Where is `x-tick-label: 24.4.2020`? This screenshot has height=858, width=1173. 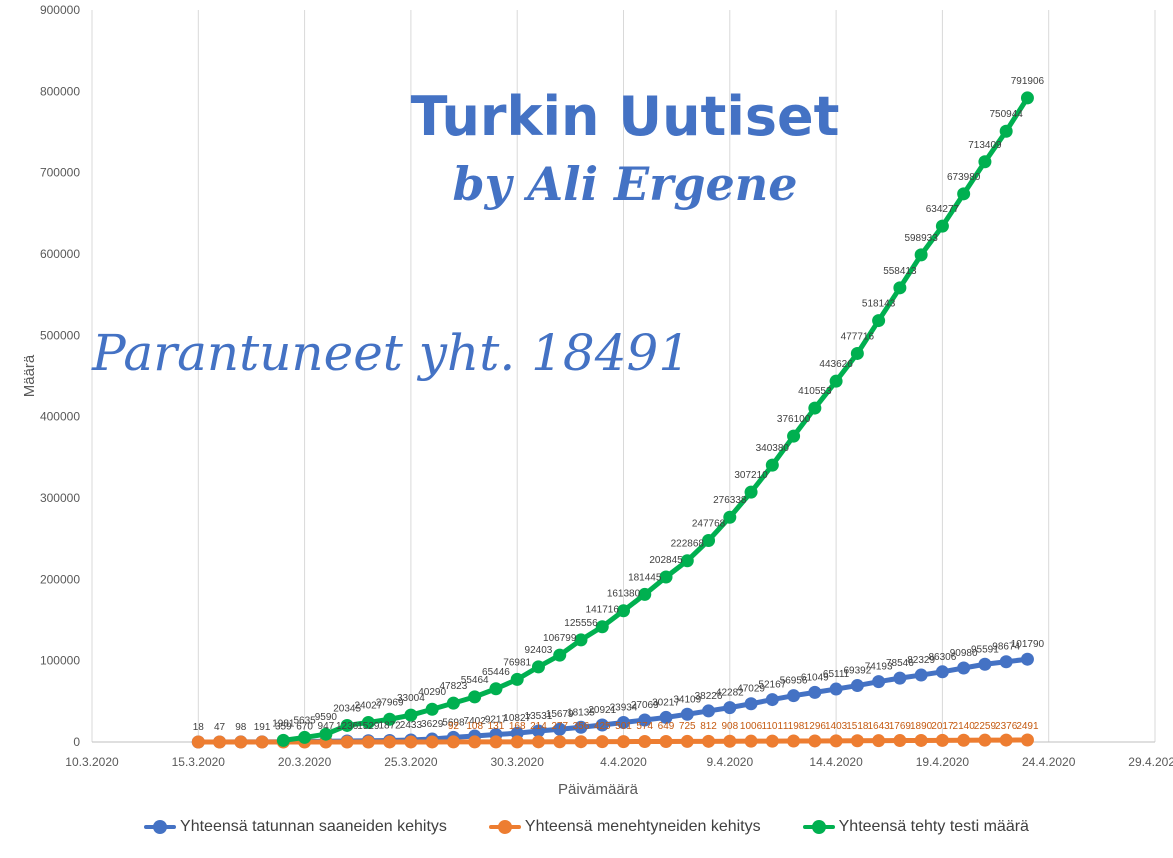 x-tick-label: 24.4.2020 is located at coordinates (1049, 762).